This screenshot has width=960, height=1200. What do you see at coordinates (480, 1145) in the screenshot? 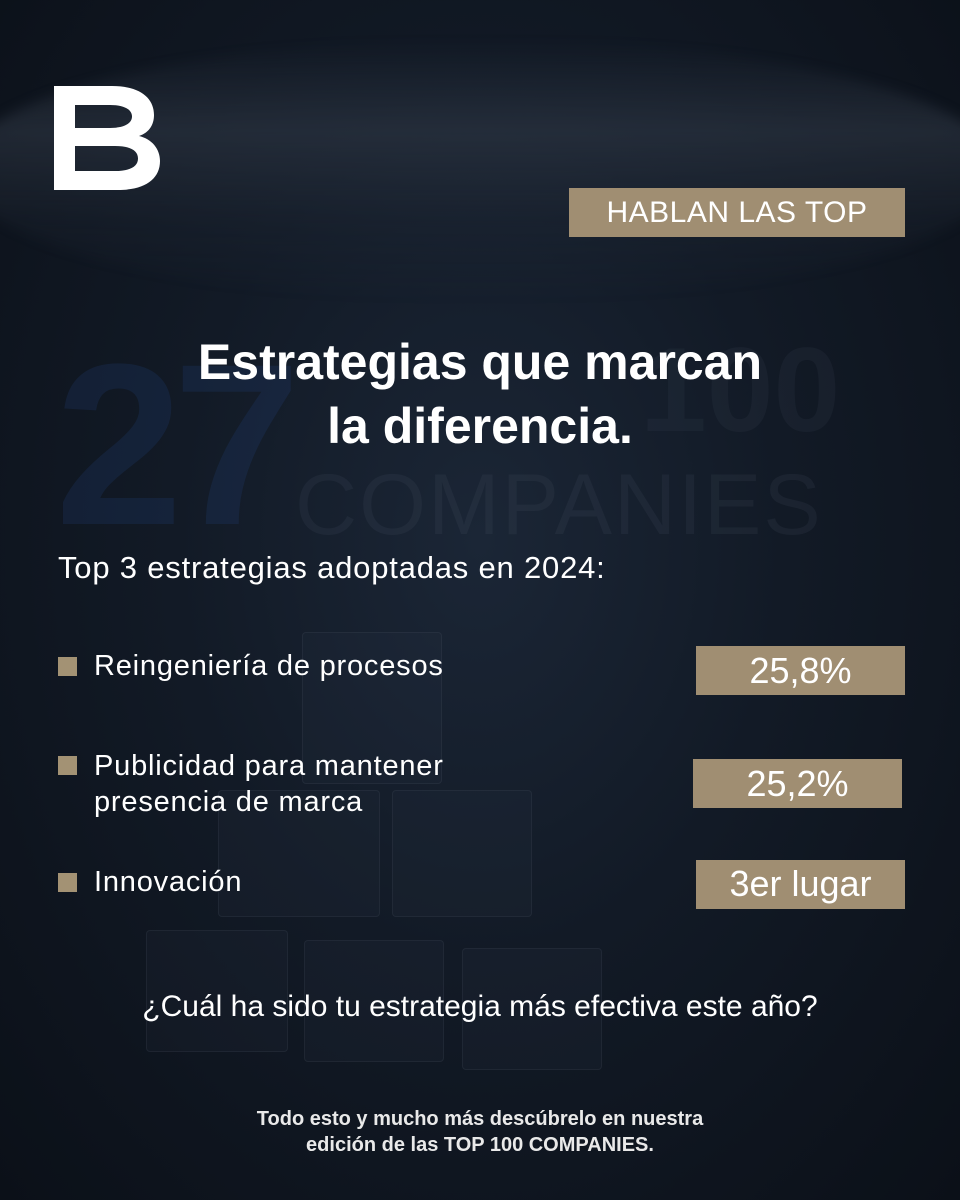
I see `footer-line: edición de las TOP 100 COMPANIES.` at bounding box center [480, 1145].